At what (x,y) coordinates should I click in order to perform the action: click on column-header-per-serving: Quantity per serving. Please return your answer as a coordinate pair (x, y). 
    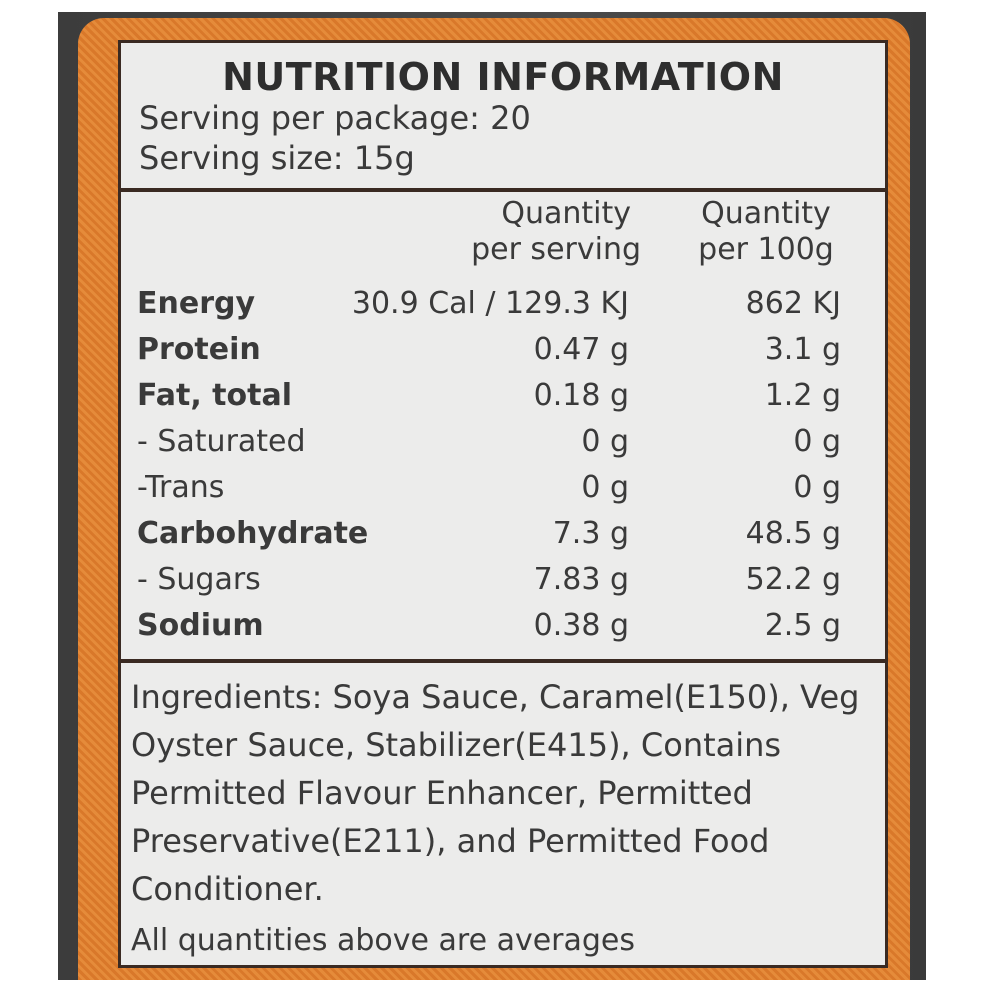
    Looking at the image, I should click on (531, 232).